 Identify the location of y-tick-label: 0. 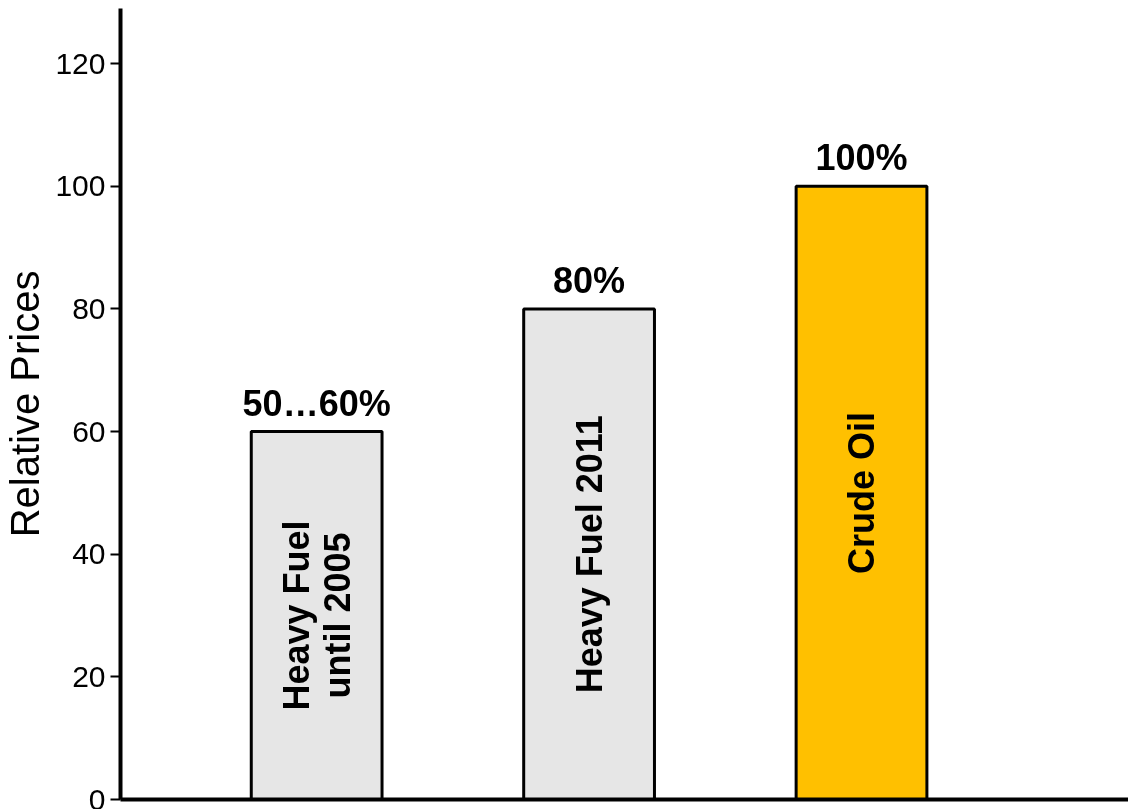
(97, 795).